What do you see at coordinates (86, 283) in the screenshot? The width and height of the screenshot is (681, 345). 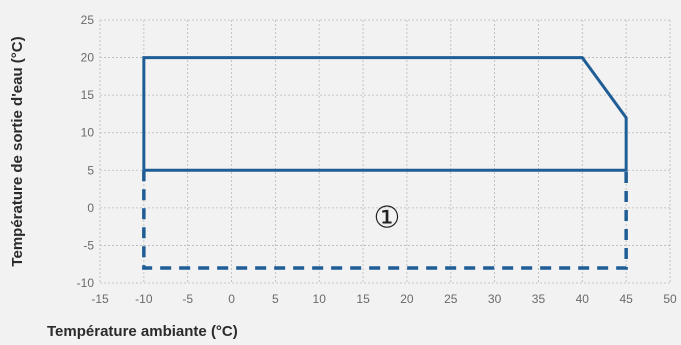 I see `y-tick-label: -10` at bounding box center [86, 283].